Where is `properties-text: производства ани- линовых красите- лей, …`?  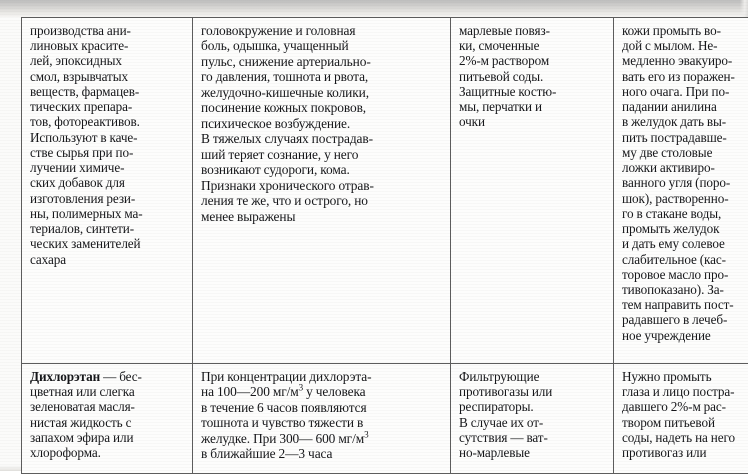 properties-text: производства ани- линовых красите- лей, … is located at coordinates (107, 145).